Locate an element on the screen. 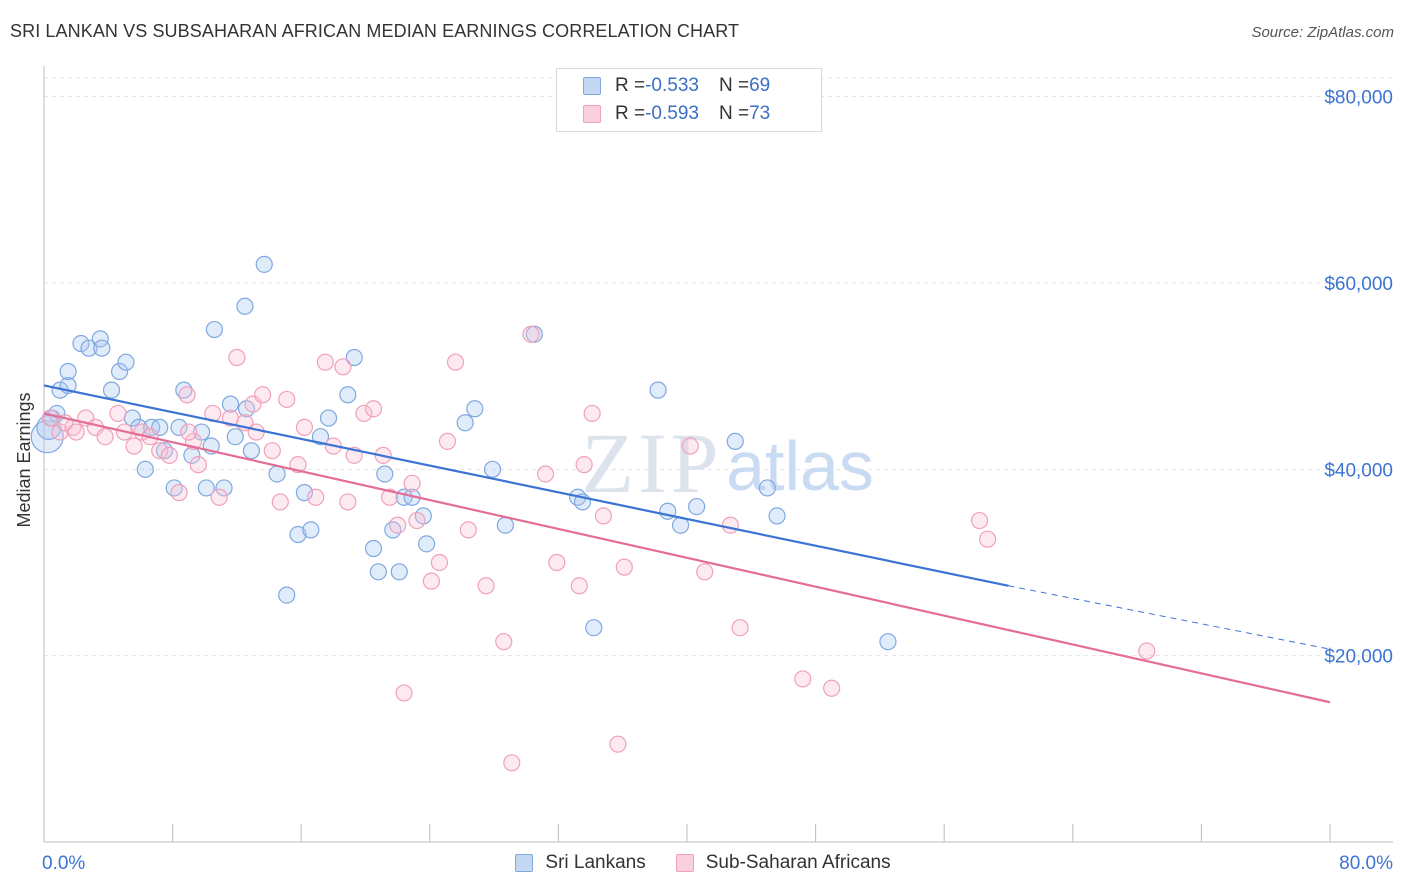 This screenshot has height=892, width=1406. legend-item-subsaharan: Sub-Saharan Africans is located at coordinates (783, 863).